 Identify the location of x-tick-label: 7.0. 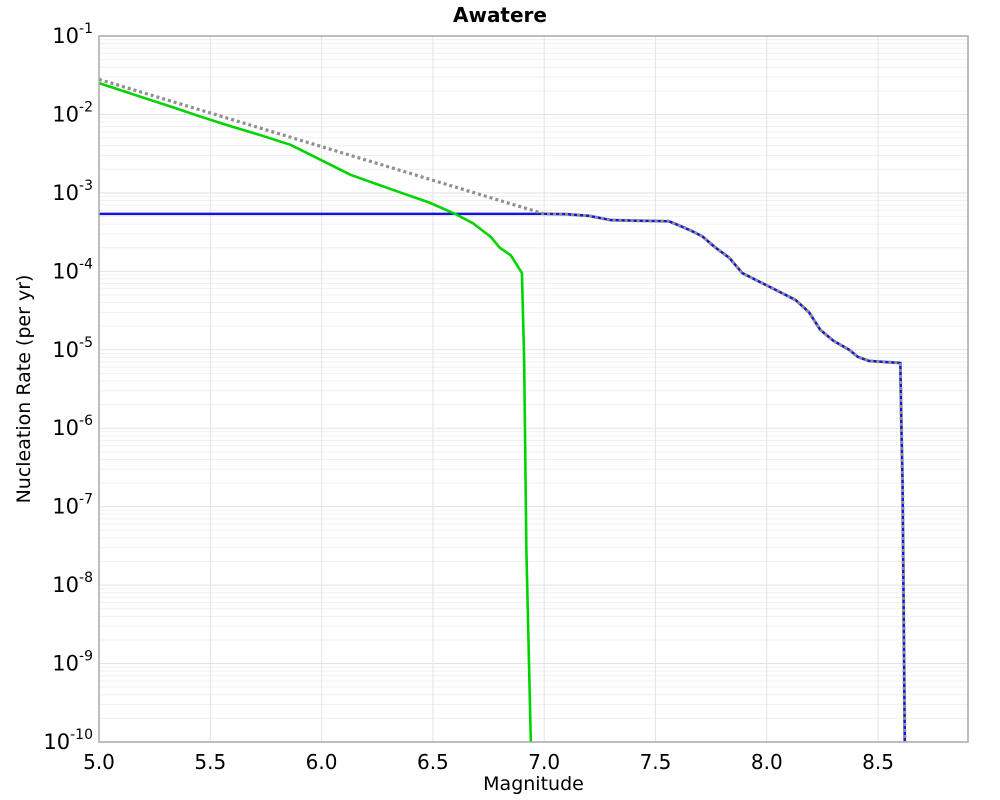
(544, 762).